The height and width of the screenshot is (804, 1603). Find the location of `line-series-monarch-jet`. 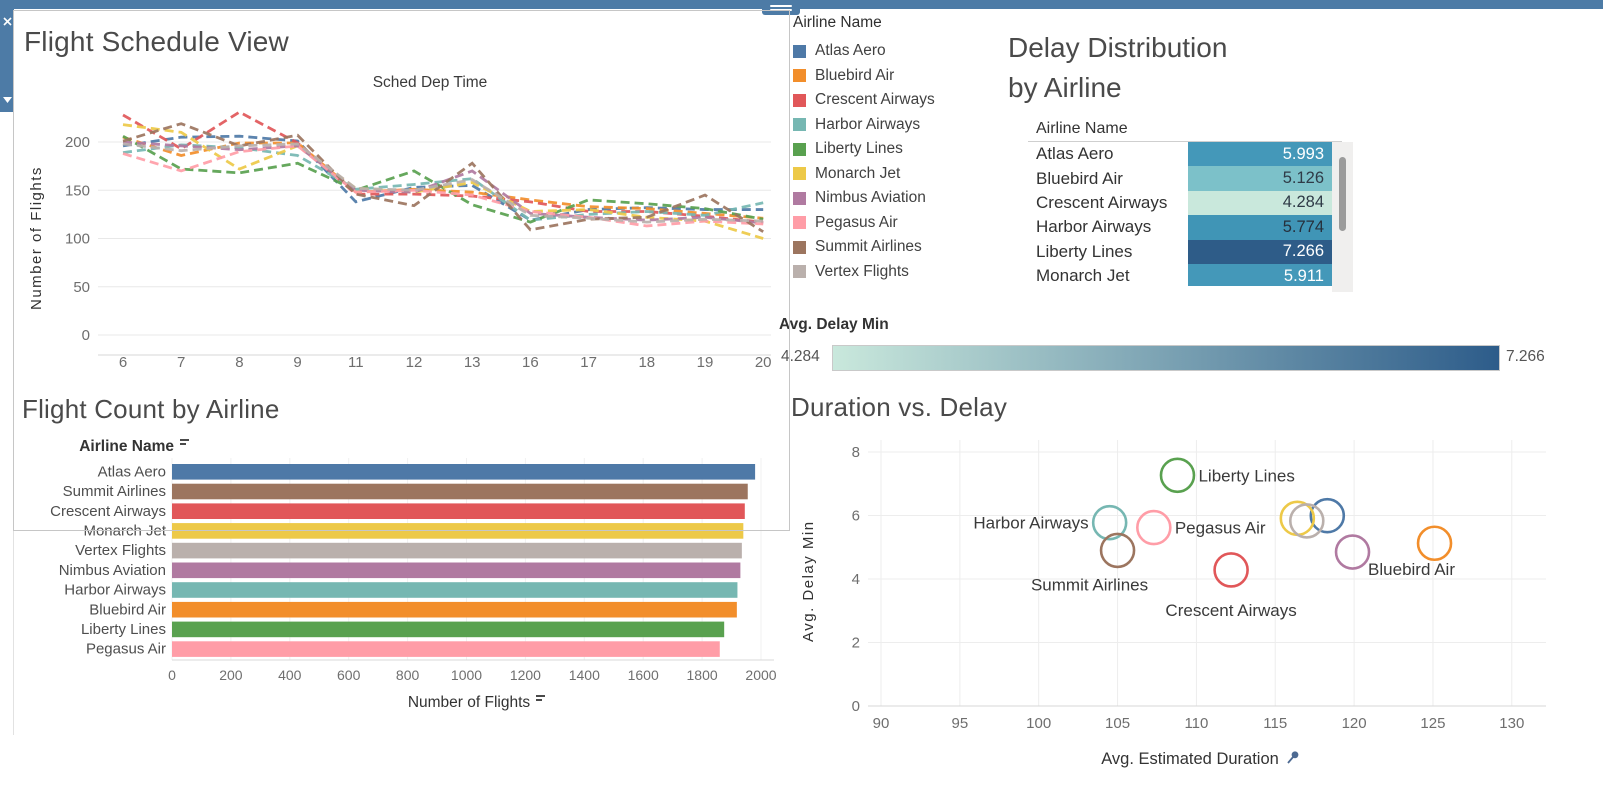

line-series-monarch-jet is located at coordinates (443, 181).